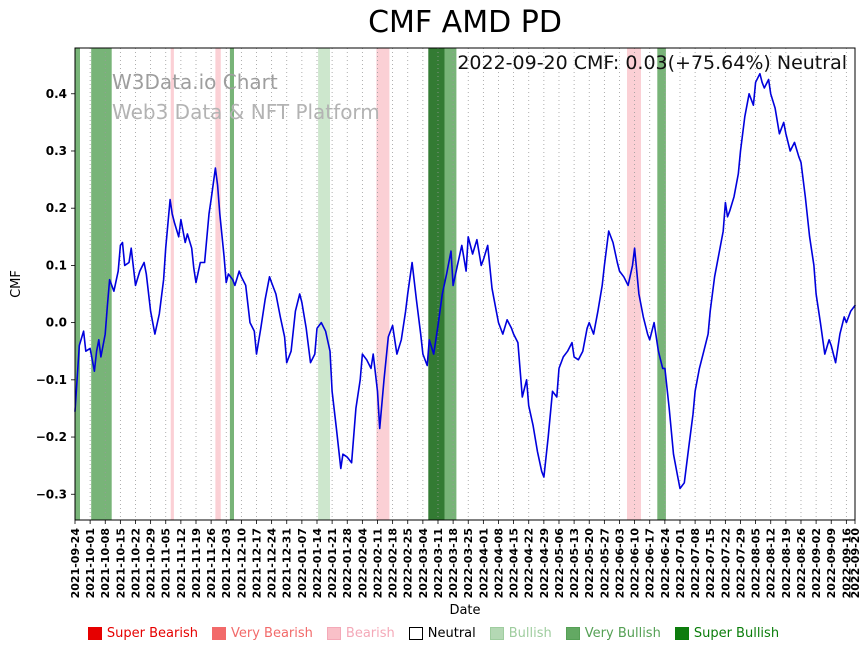 Image resolution: width=867 pixels, height=646 pixels. What do you see at coordinates (181, 563) in the screenshot?
I see `x-tick-label: 2021-11-12` at bounding box center [181, 563].